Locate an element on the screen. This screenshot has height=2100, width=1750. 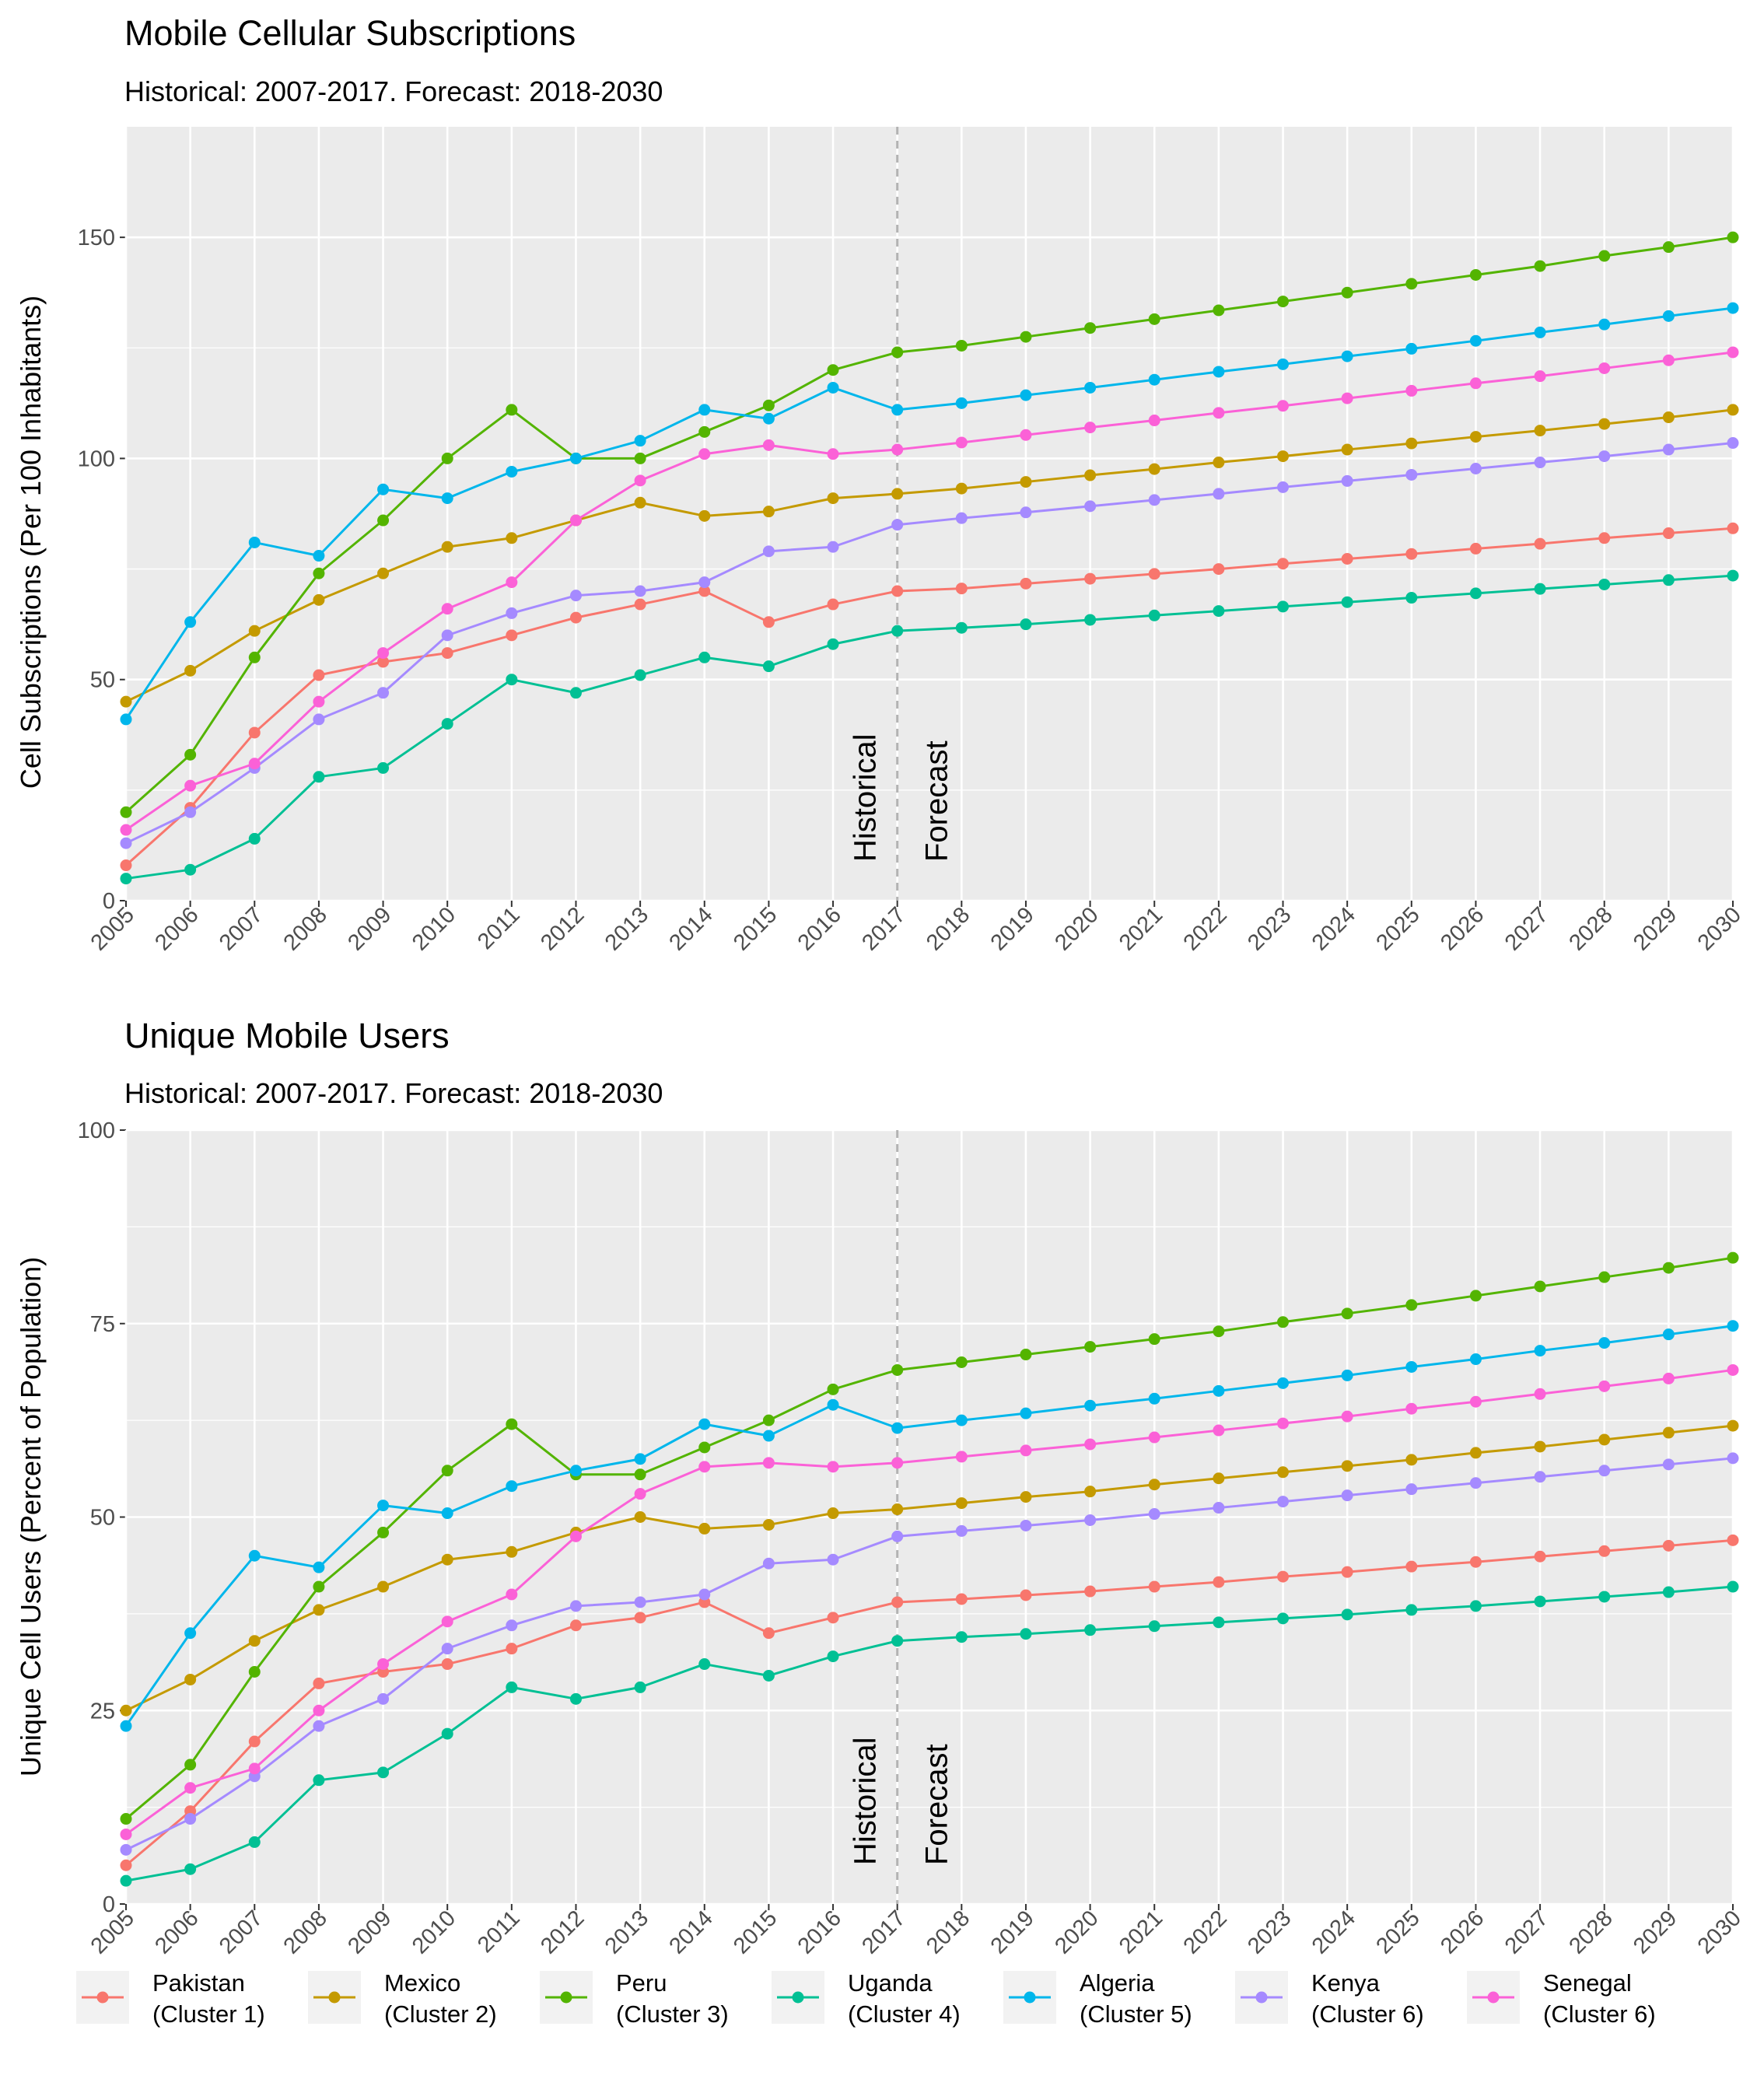
legend-cluster-kenya: (Cluster 6) is located at coordinates (1367, 2014).